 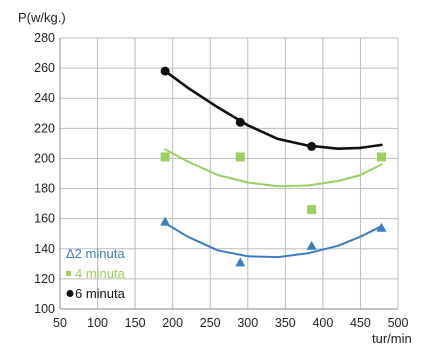 What do you see at coordinates (44, 309) in the screenshot?
I see `y-tick-label: 100` at bounding box center [44, 309].